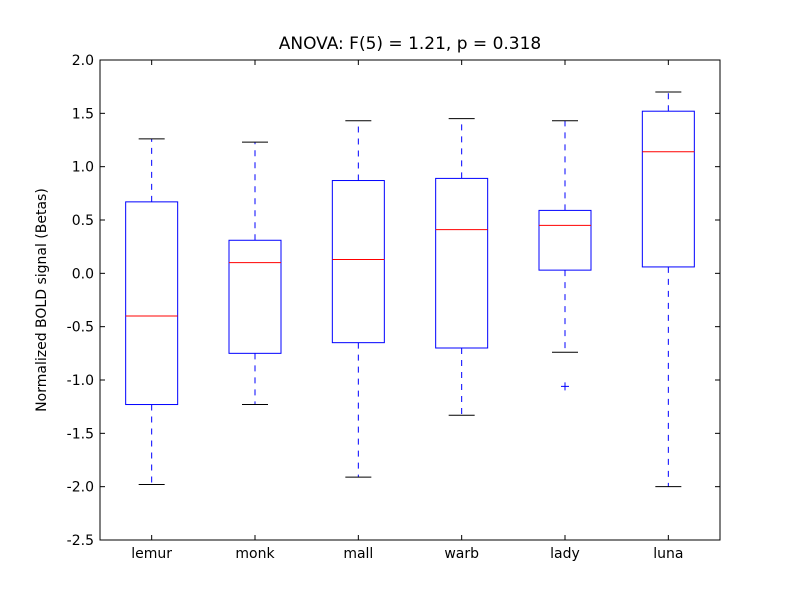  What do you see at coordinates (358, 554) in the screenshot?
I see `x-tick-label: mall` at bounding box center [358, 554].